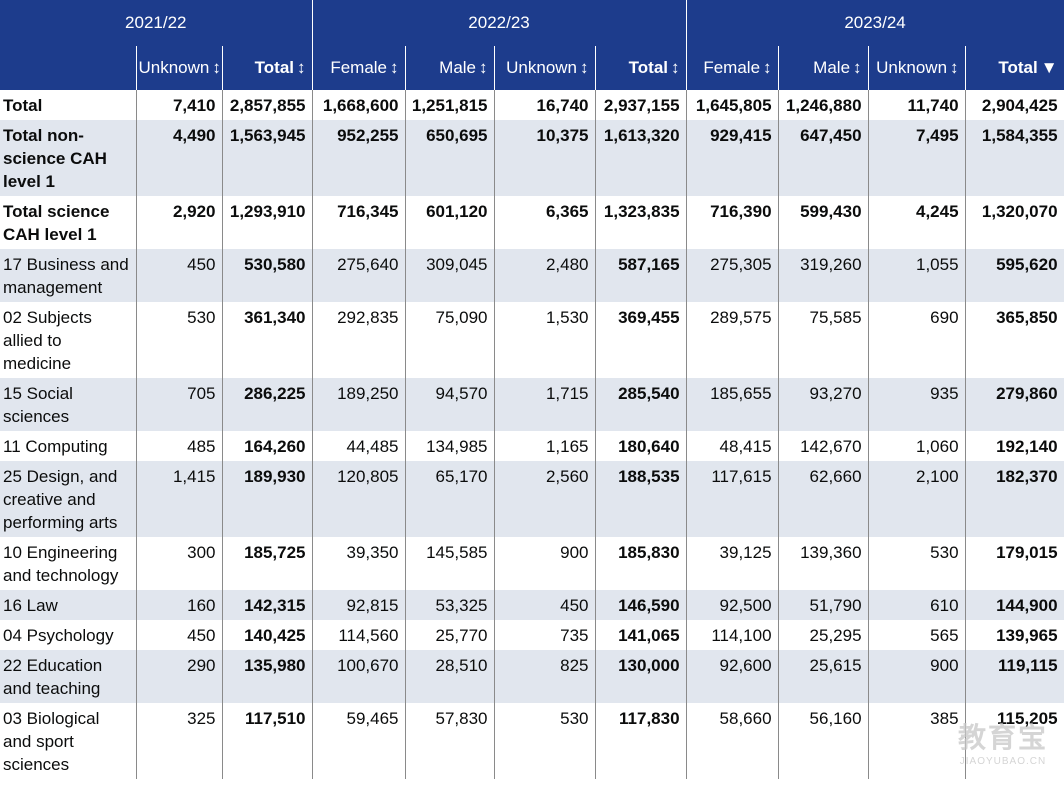 The height and width of the screenshot is (787, 1064). I want to click on table-cell: 142,670, so click(823, 446).